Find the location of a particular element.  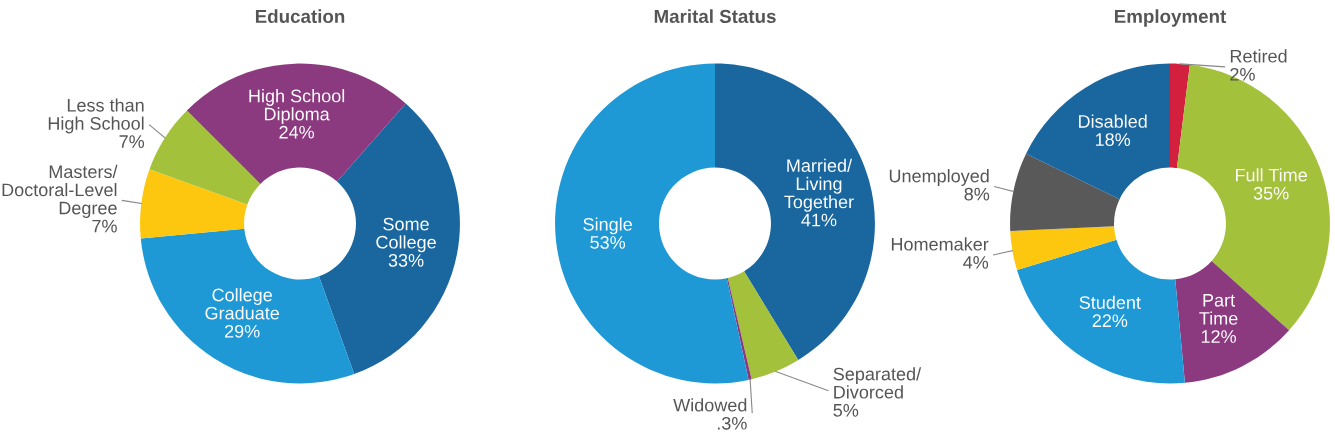

slice-label: Some College is located at coordinates (406, 235).